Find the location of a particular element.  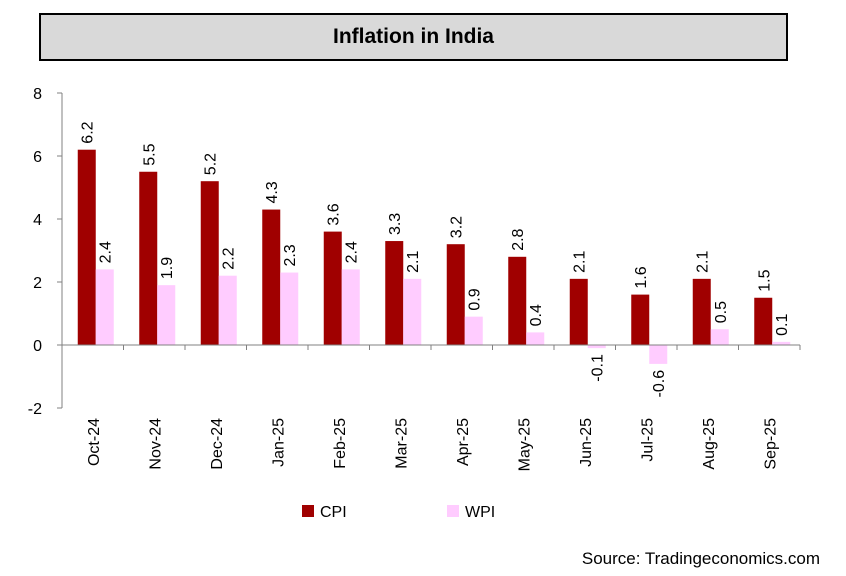

cpi-data-label: 3.6 is located at coordinates (334, 214).